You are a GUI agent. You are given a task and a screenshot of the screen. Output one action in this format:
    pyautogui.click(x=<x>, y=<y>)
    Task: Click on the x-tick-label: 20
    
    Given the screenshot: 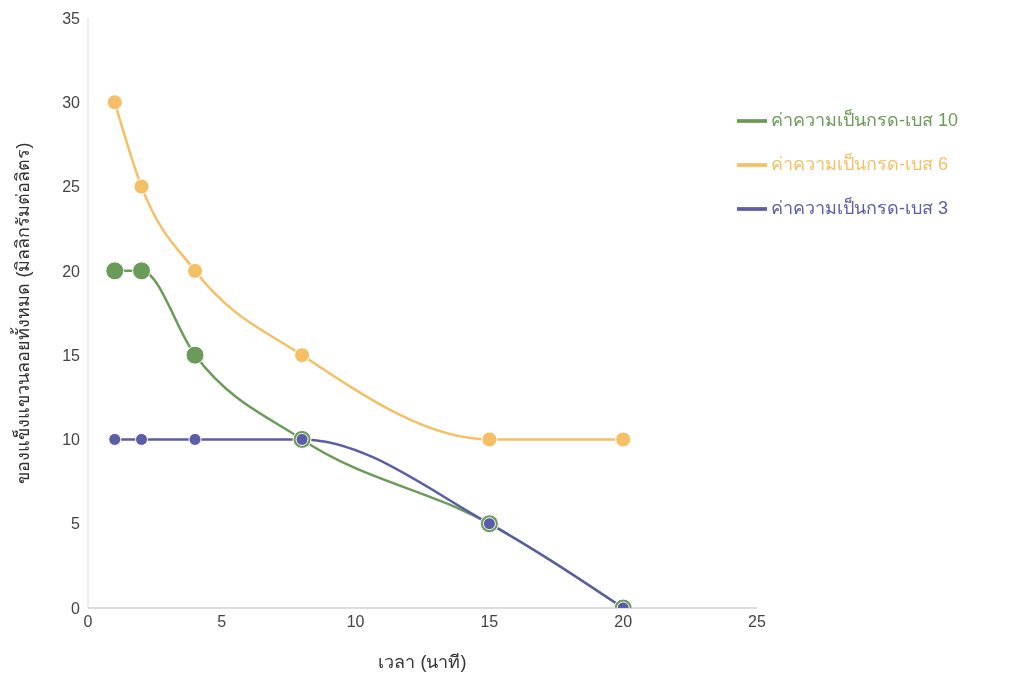 What is the action you would take?
    pyautogui.click(x=623, y=622)
    